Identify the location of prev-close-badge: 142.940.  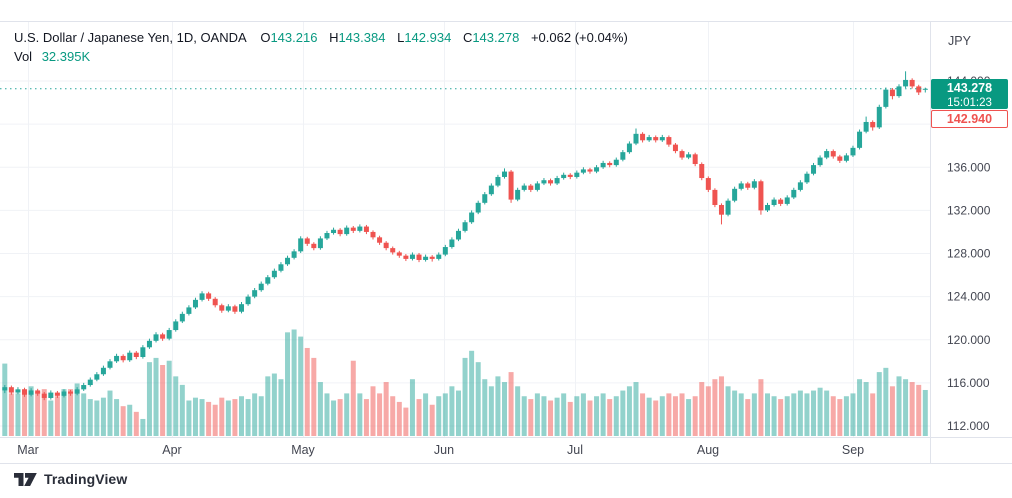
(969, 119).